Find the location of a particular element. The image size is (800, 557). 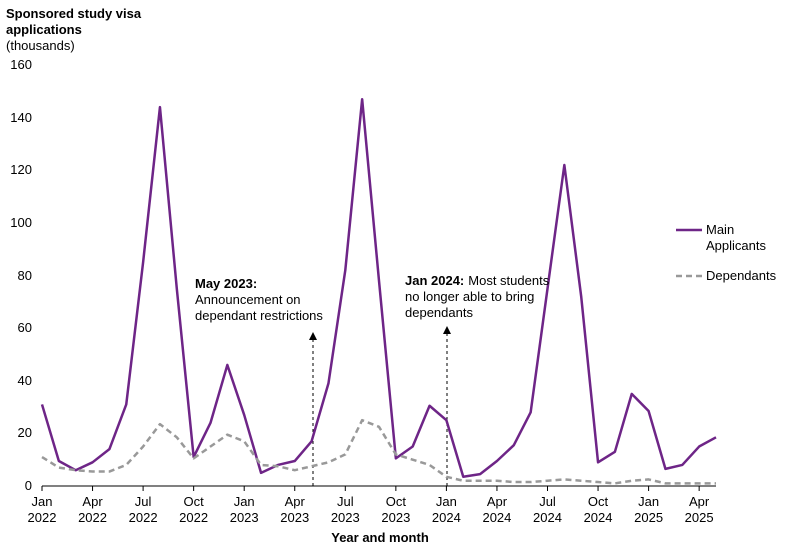

x-axis-label: Year and month is located at coordinates (380, 537).